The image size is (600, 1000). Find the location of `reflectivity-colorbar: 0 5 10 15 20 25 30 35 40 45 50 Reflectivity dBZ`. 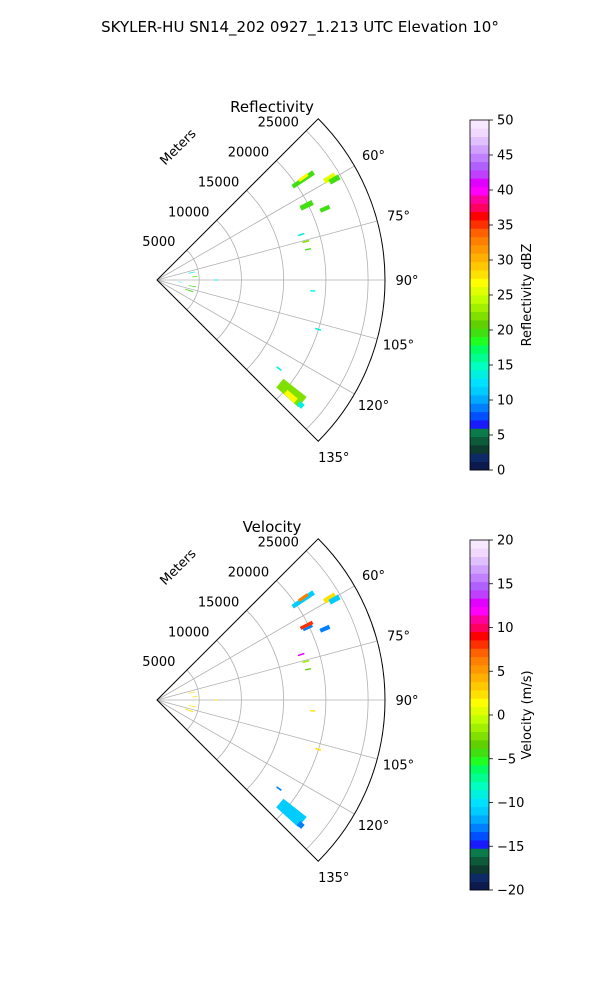

reflectivity-colorbar: 0 5 10 15 20 25 30 35 40 45 50 Reflectivity dBZ is located at coordinates (502, 296).